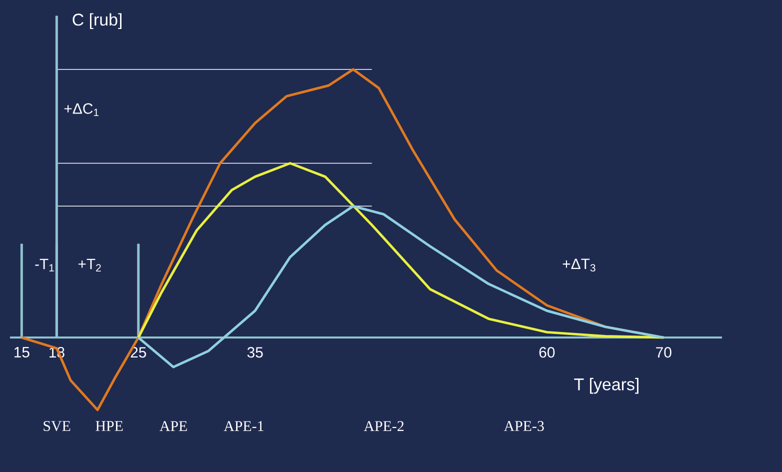 This screenshot has width=782, height=472. Describe the element at coordinates (606, 386) in the screenshot. I see `x-axis-title: T [years]` at that location.